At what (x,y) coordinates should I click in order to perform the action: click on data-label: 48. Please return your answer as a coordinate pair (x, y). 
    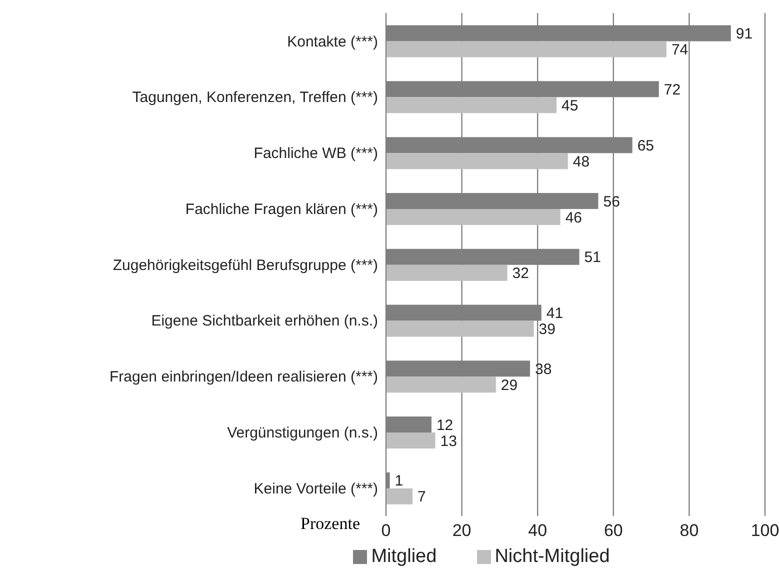
    Looking at the image, I should click on (581, 161).